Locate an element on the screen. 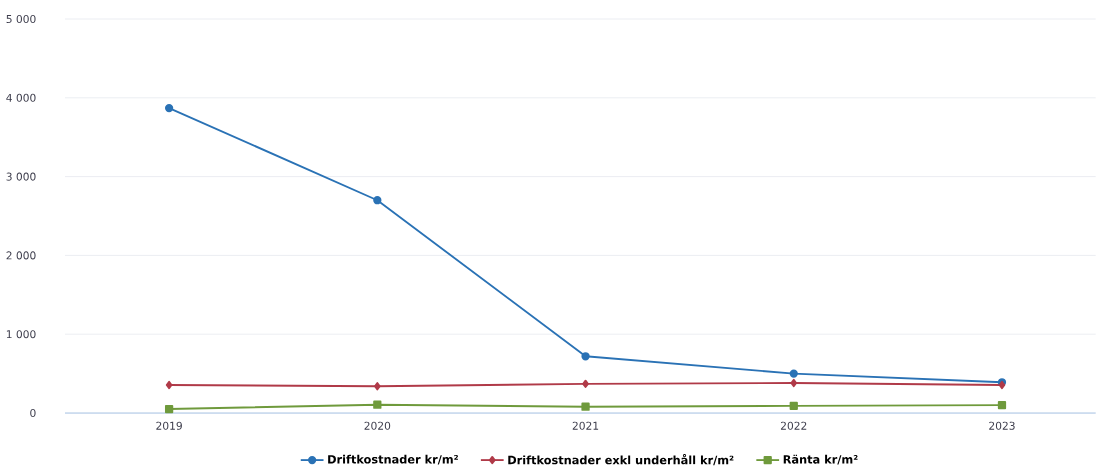  legend-label: Ränta kr/m² is located at coordinates (820, 459).